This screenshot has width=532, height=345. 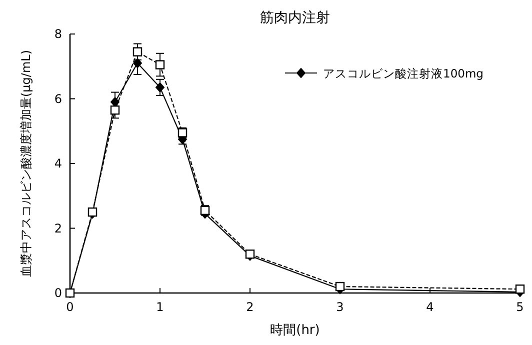 I want to click on y-tick-label: 6, so click(x=58, y=99).